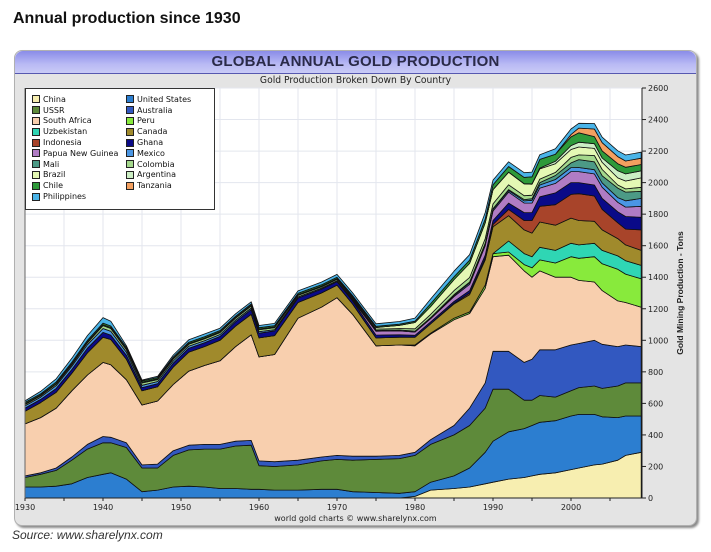 This screenshot has height=552, width=711. I want to click on y-tick-label-2000: 2000, so click(658, 183).